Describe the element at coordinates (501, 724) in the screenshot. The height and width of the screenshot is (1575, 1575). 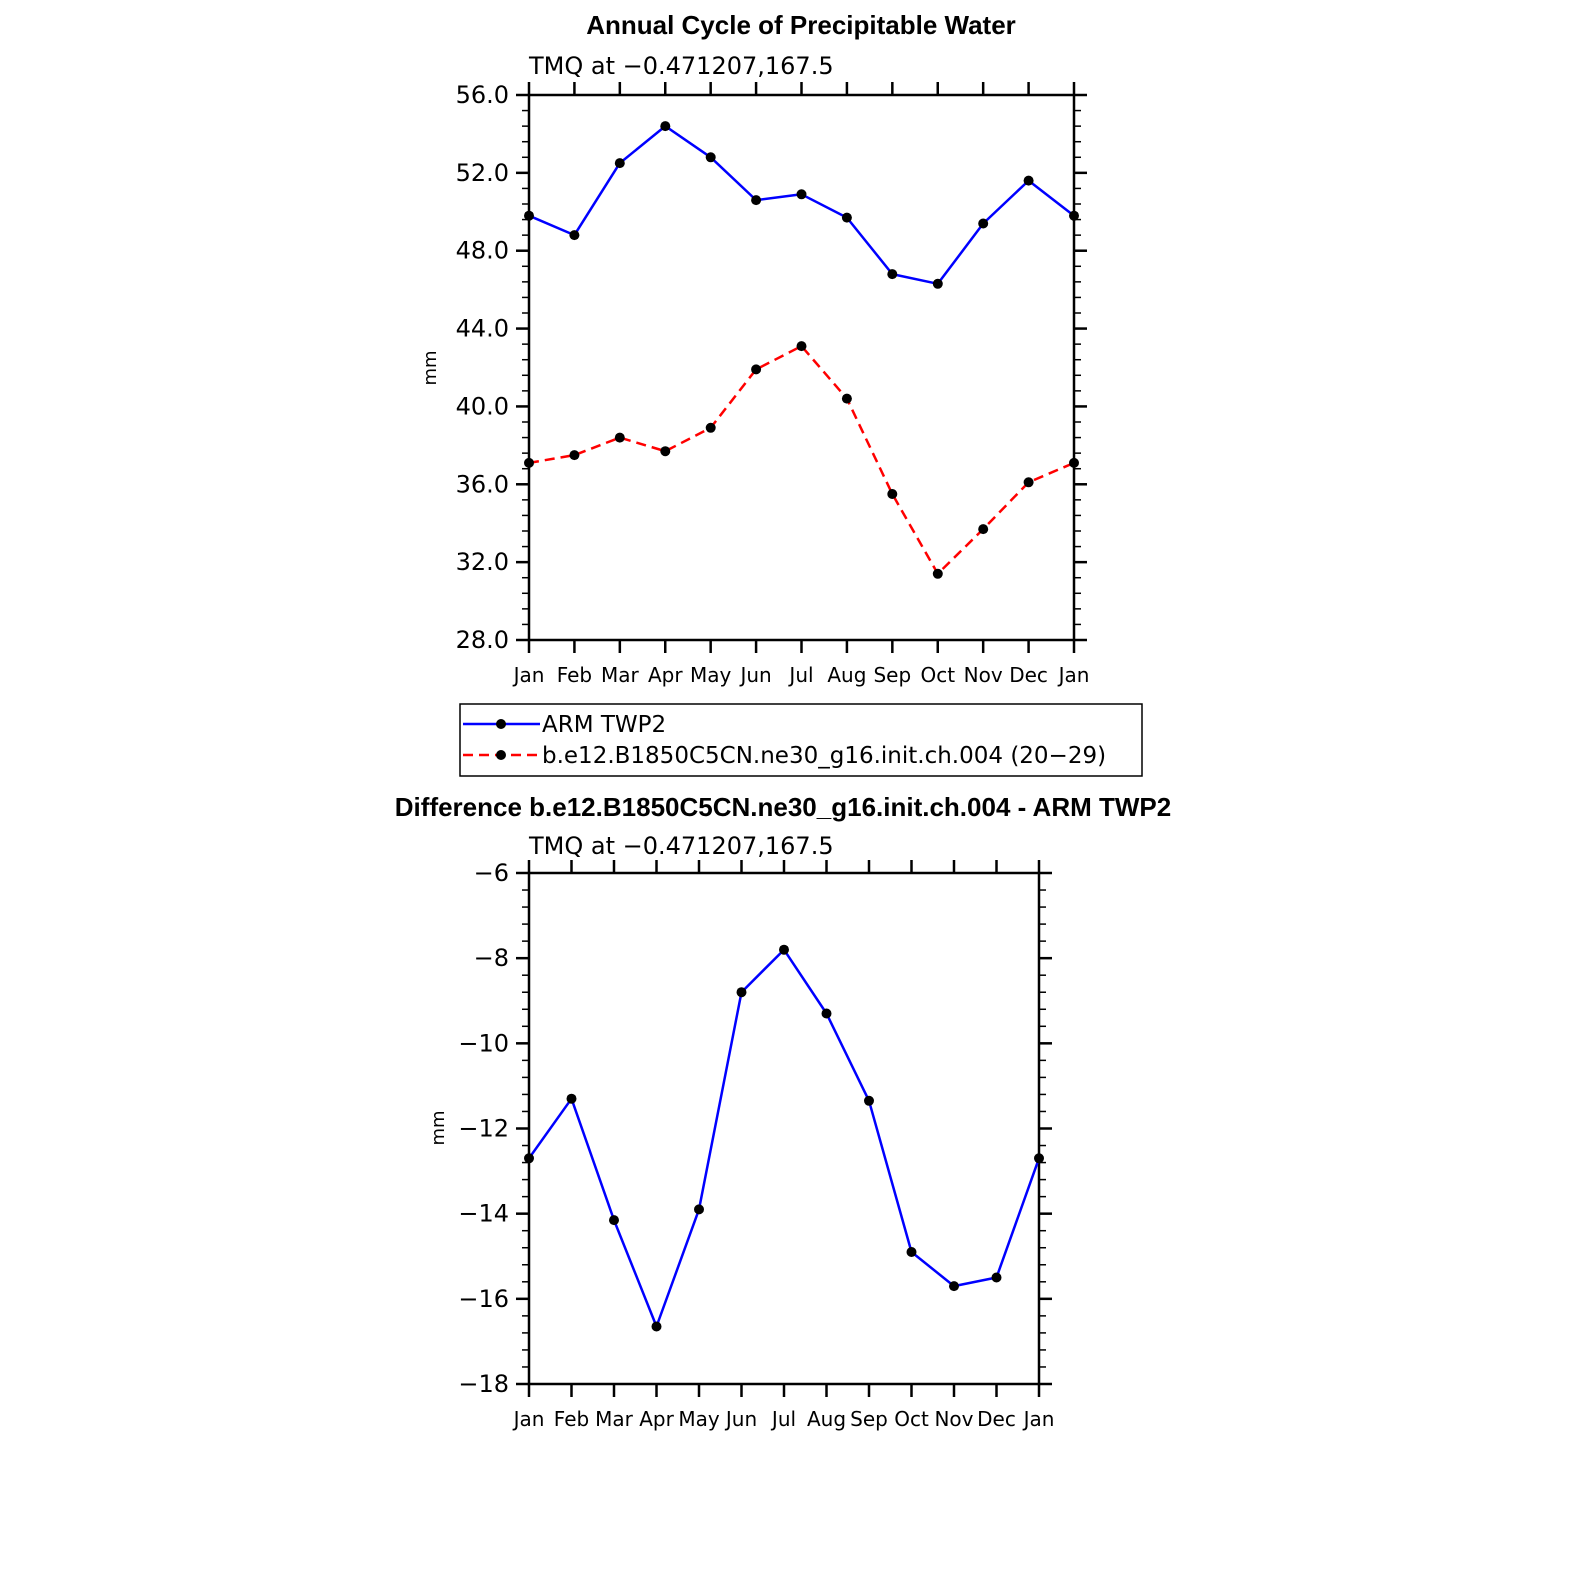
I see `legend-marker-arm` at that location.